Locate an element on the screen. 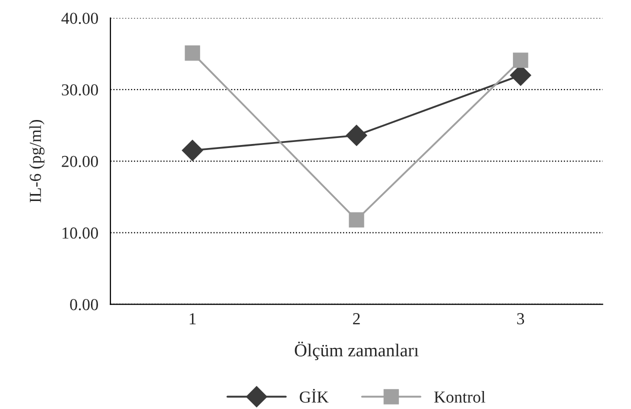 The height and width of the screenshot is (409, 631). y-axis-title: IL-6 (pg/ml) is located at coordinates (36, 161).